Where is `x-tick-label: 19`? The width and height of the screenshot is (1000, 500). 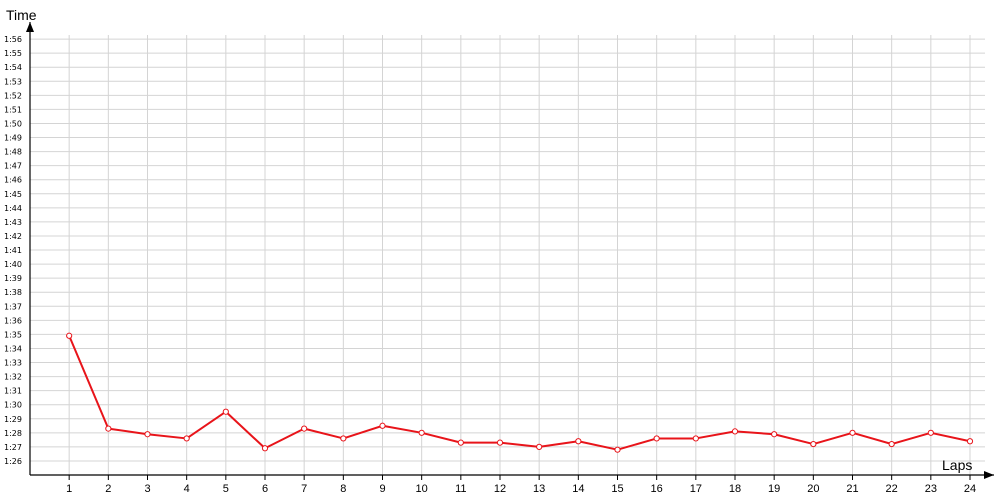
x-tick-label: 19 is located at coordinates (774, 489).